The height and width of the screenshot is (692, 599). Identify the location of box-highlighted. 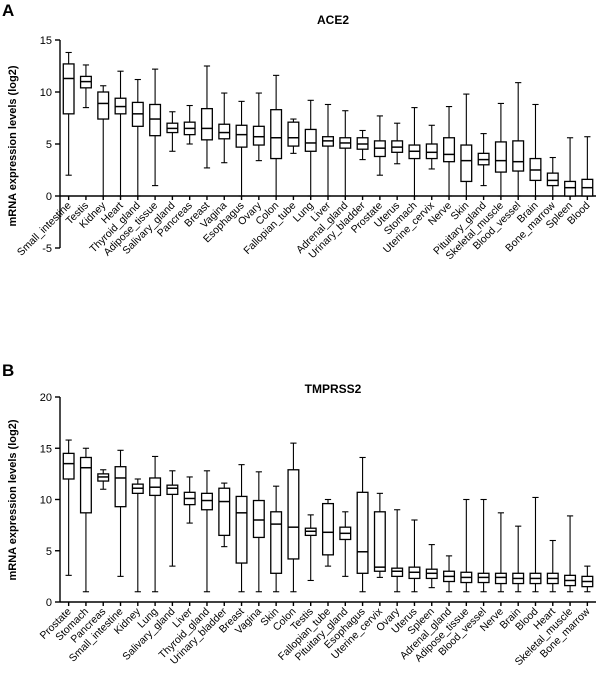
(103, 105).